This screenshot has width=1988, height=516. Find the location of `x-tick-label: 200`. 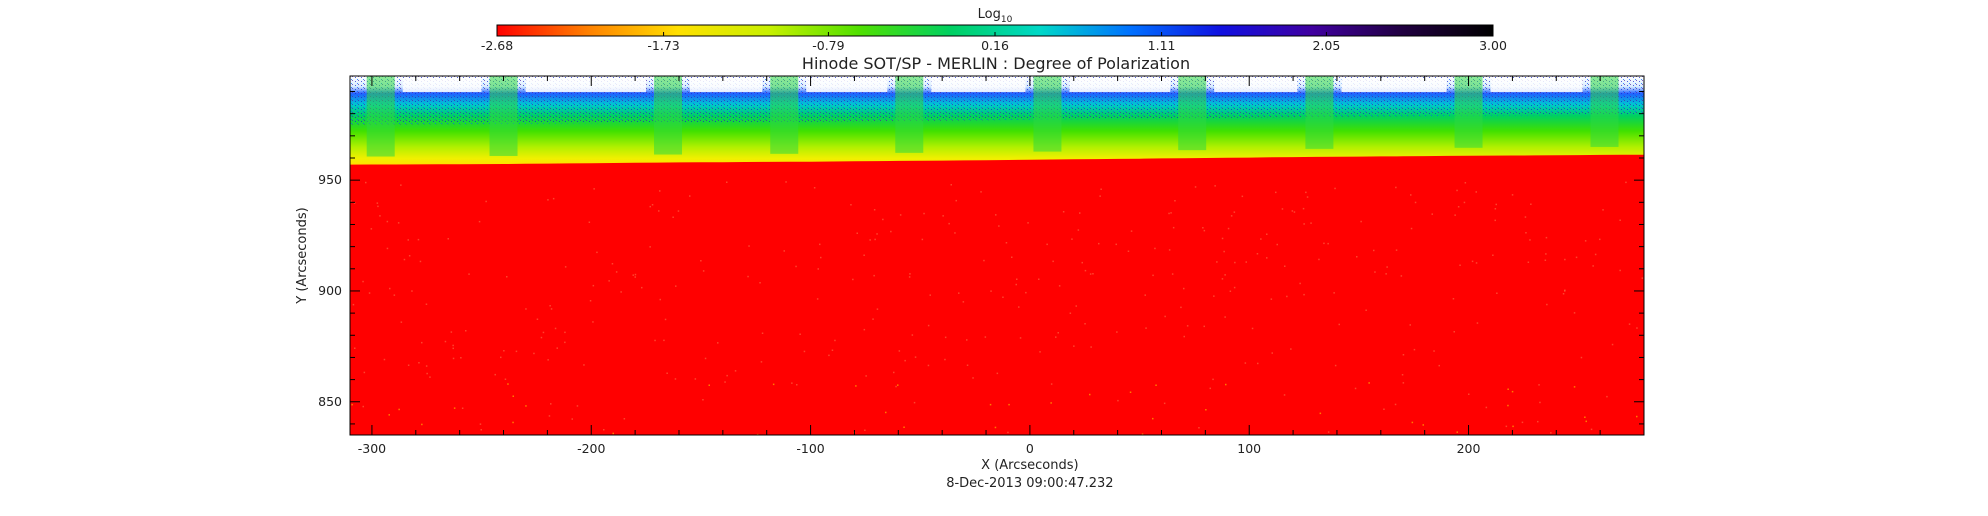

x-tick-label: 200 is located at coordinates (1469, 448).